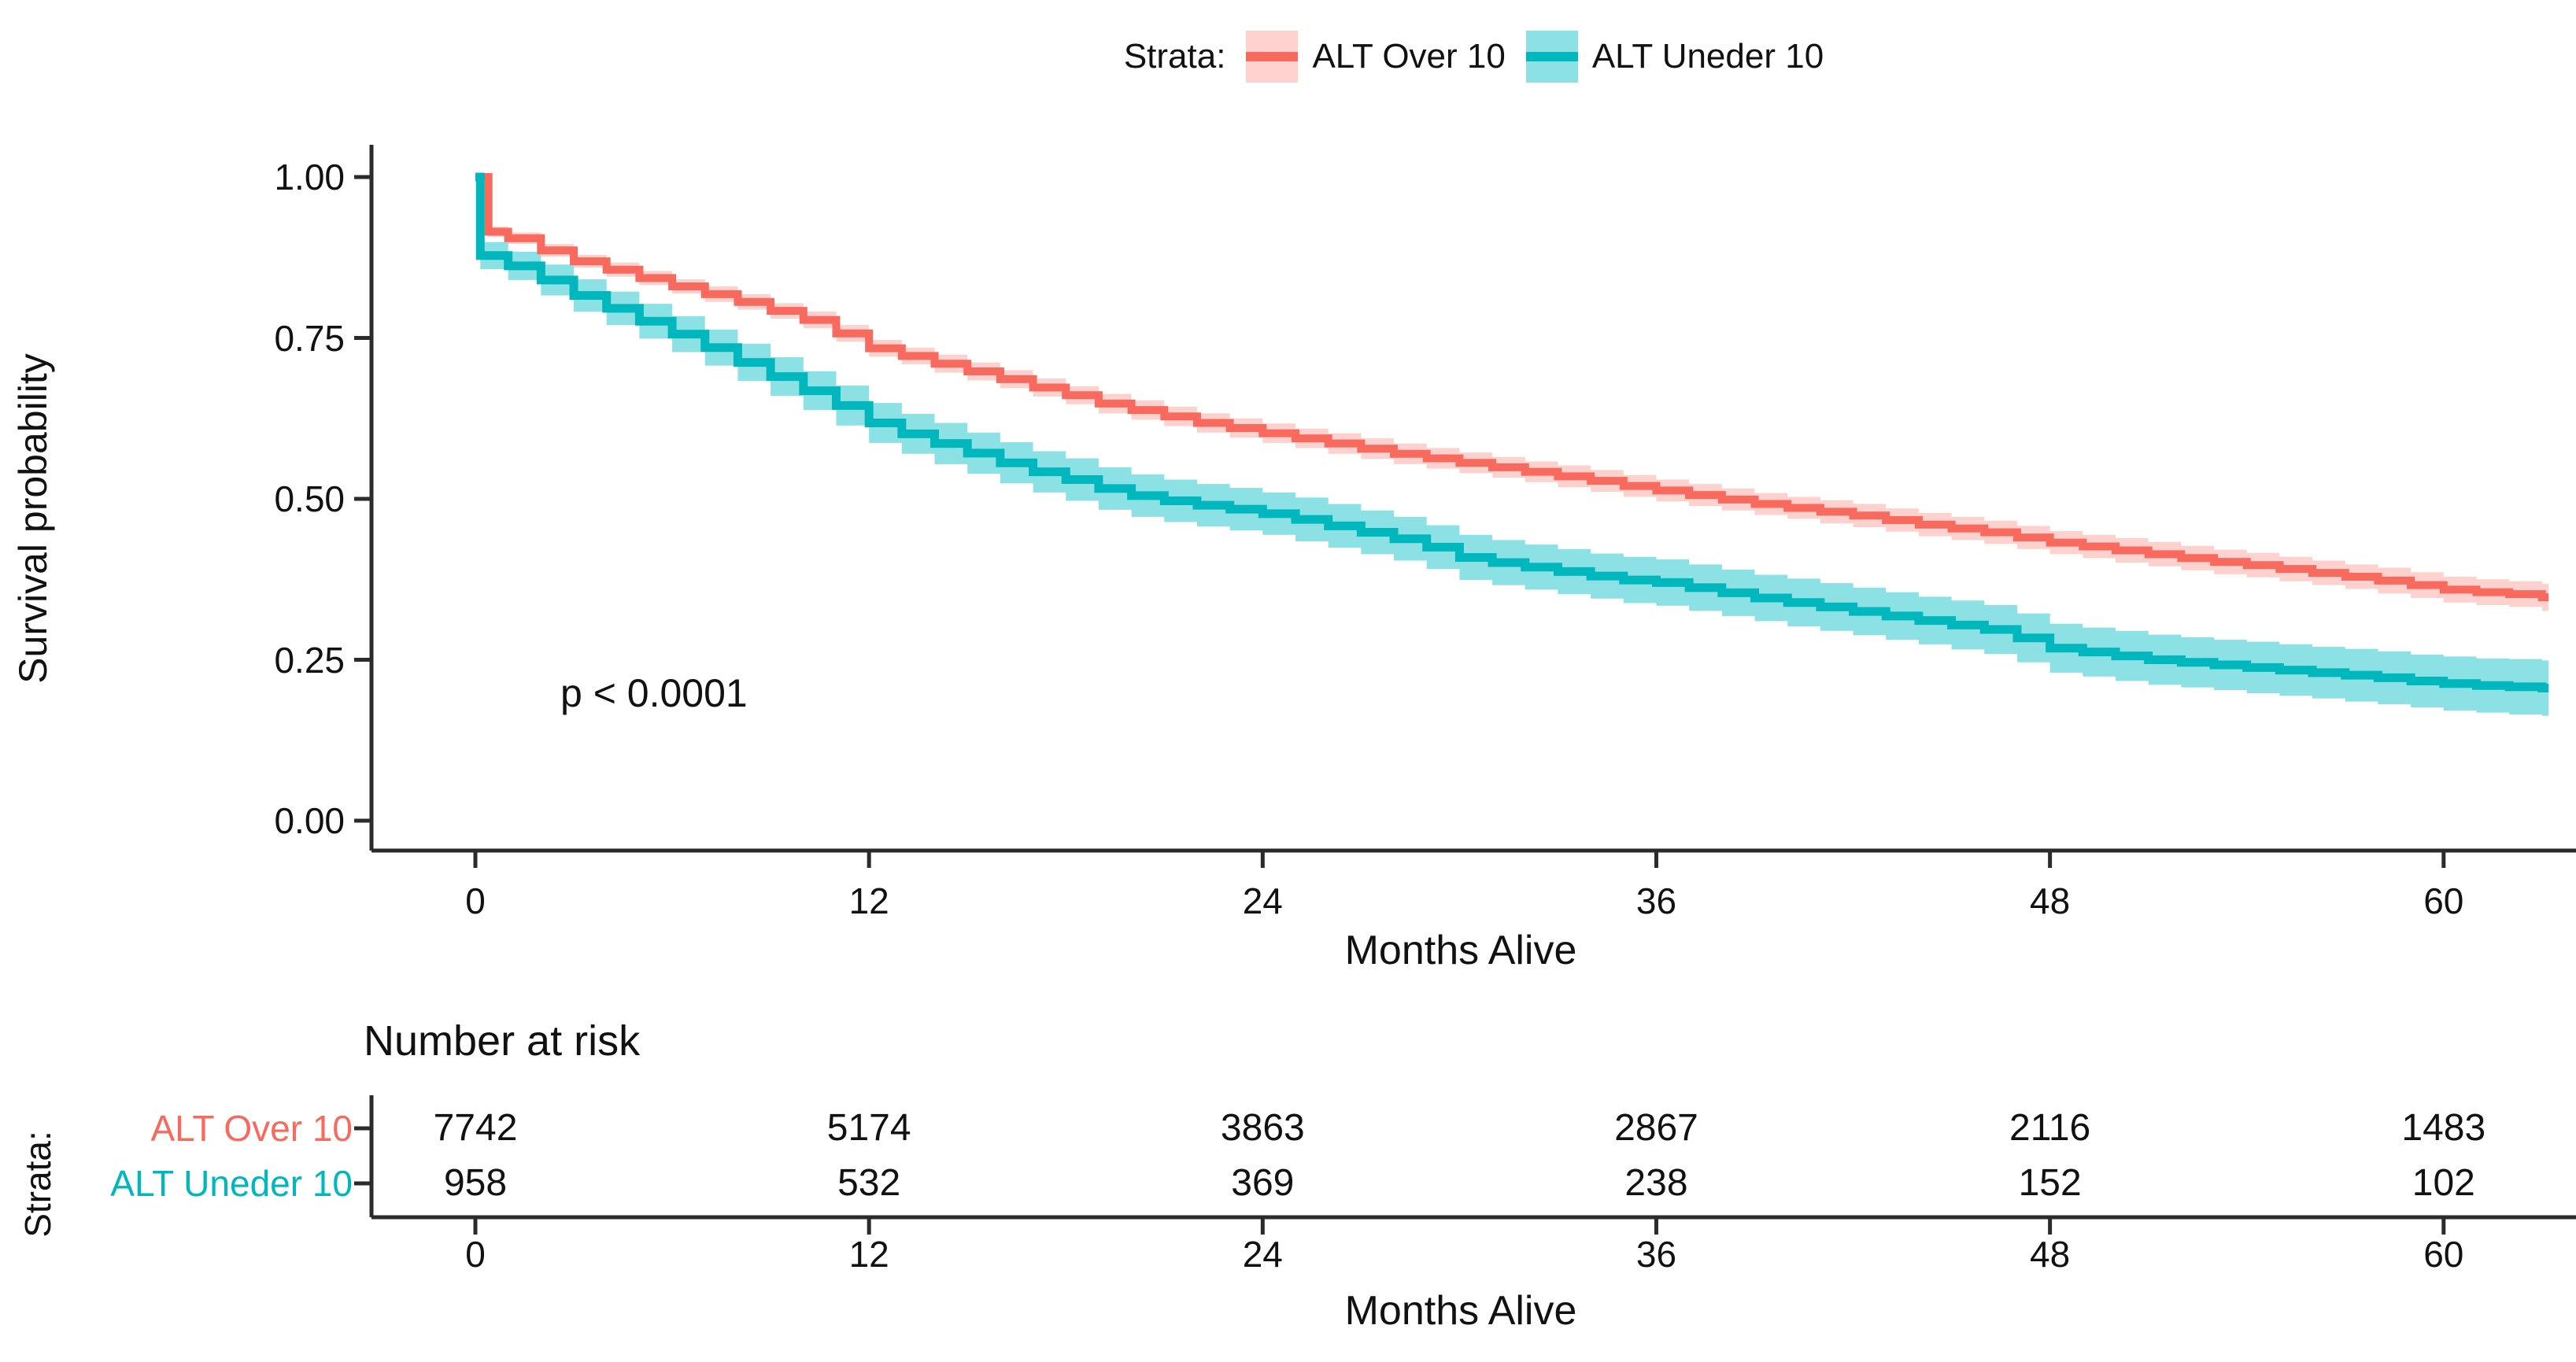  I want to click on y-tick-label: 0.75, so click(309, 338).